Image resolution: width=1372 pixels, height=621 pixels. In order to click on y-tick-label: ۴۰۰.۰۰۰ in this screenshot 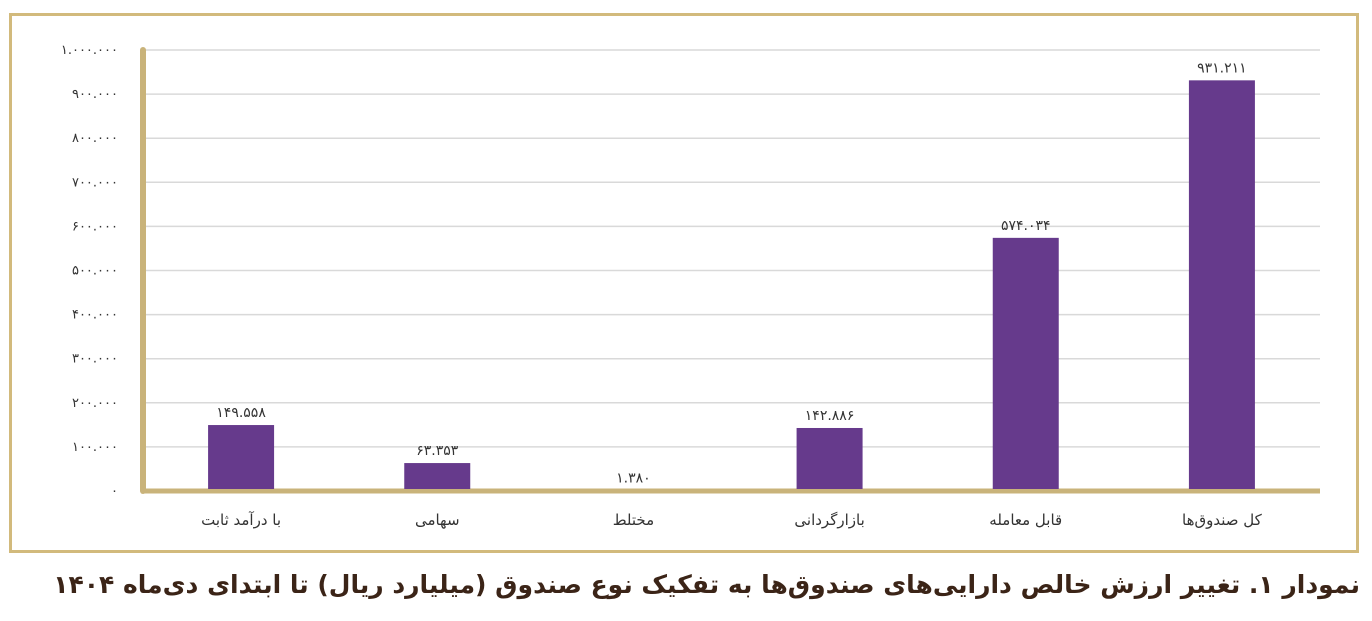, I will do `click(95, 315)`.